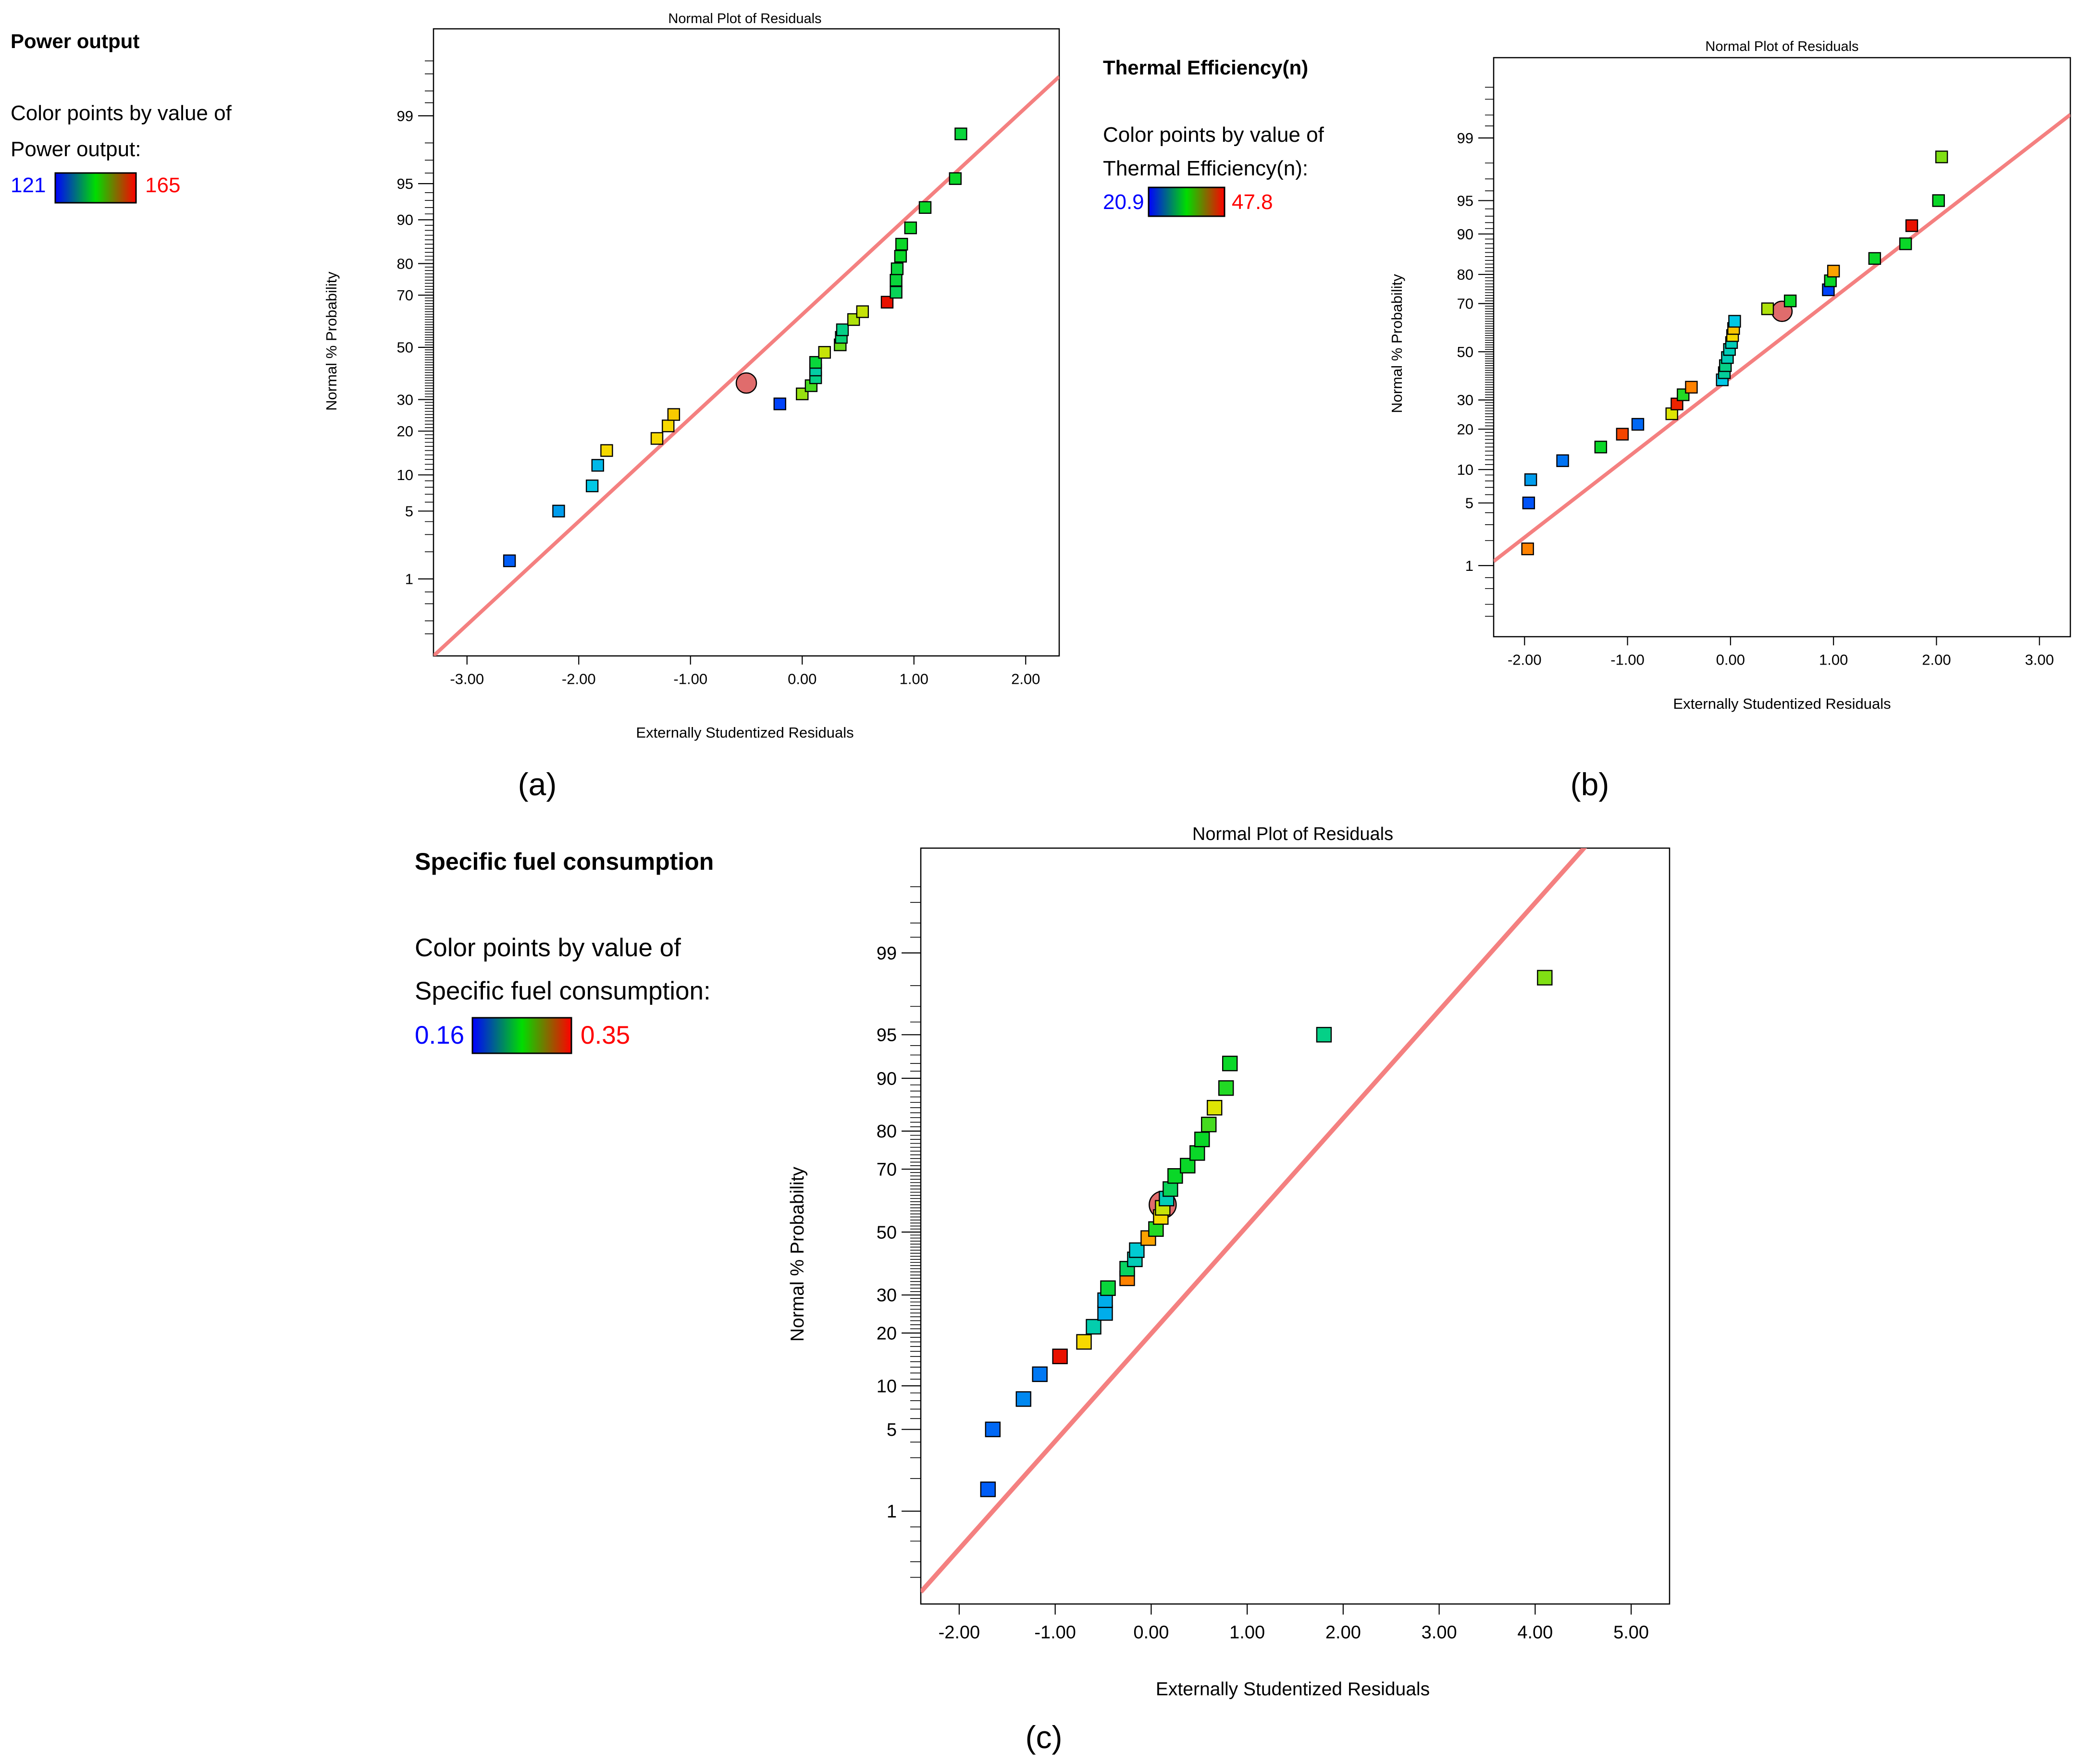 The height and width of the screenshot is (1764, 2079). Describe the element at coordinates (1631, 1632) in the screenshot. I see `x-tick-label: 5.00` at that location.